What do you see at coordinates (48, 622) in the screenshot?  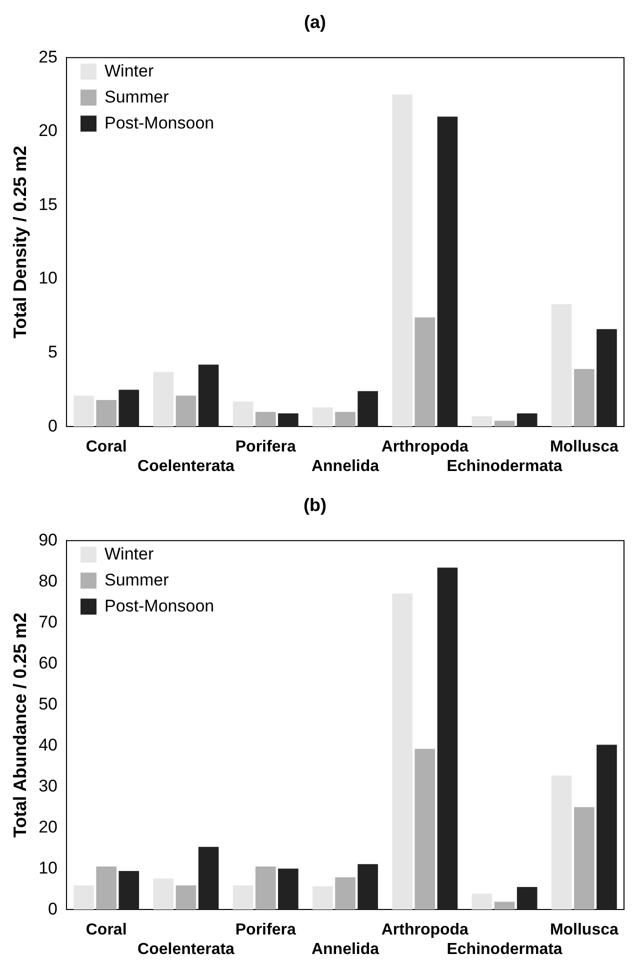 I see `y-tick-label: 70` at bounding box center [48, 622].